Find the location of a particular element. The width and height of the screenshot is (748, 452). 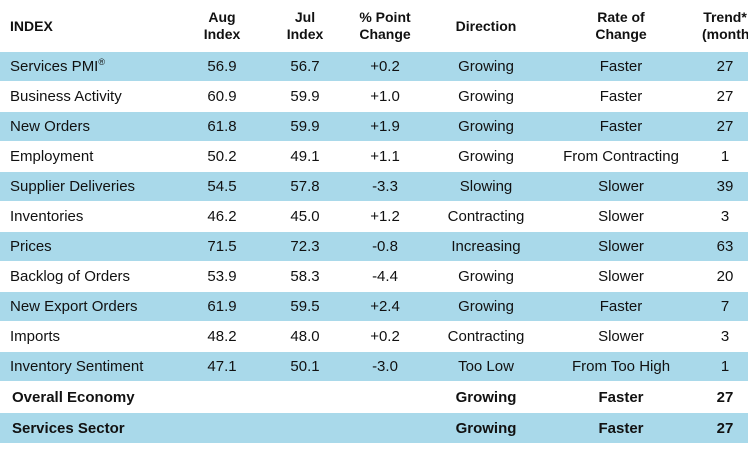

row-name: Services PMI is located at coordinates (54, 66).